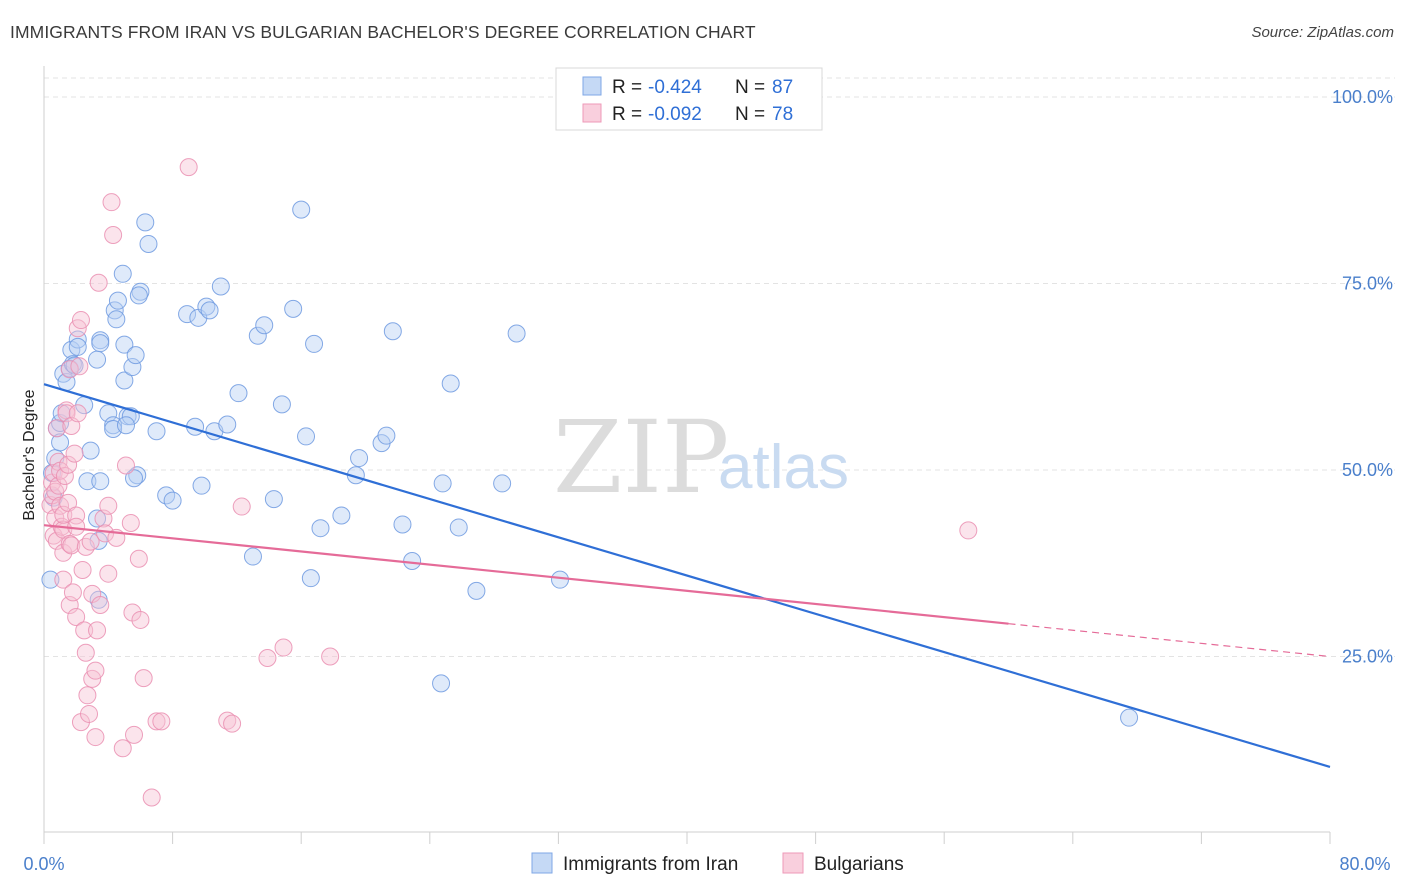 This screenshot has width=1406, height=892. What do you see at coordinates (706, 864) in the screenshot?
I see `x-tick-labels: 0.0% 80.0%` at bounding box center [706, 864].